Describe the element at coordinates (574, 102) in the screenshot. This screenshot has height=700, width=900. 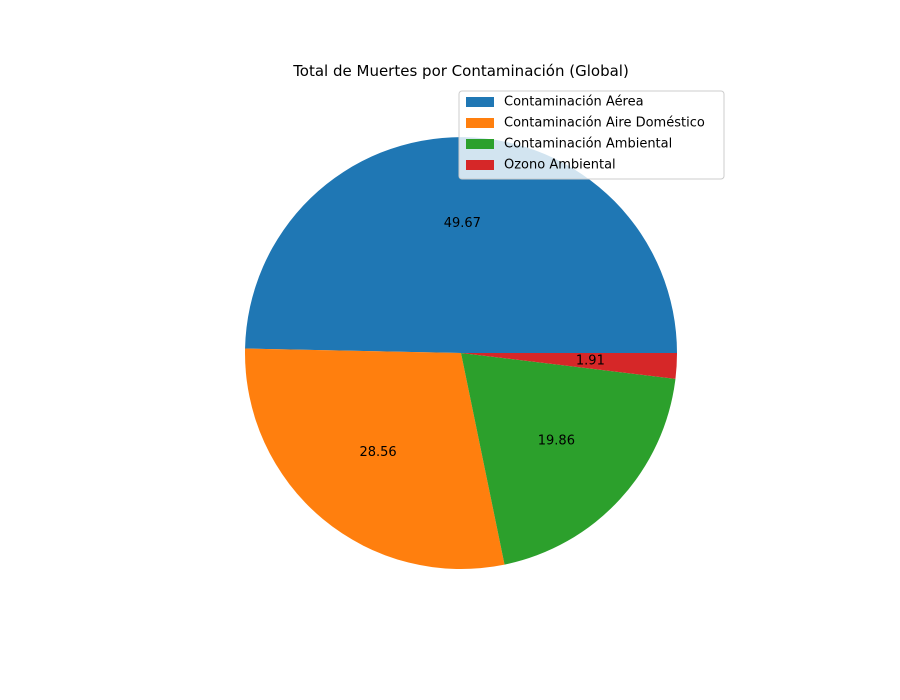
I see `legend-label: Contaminación Aérea` at that location.